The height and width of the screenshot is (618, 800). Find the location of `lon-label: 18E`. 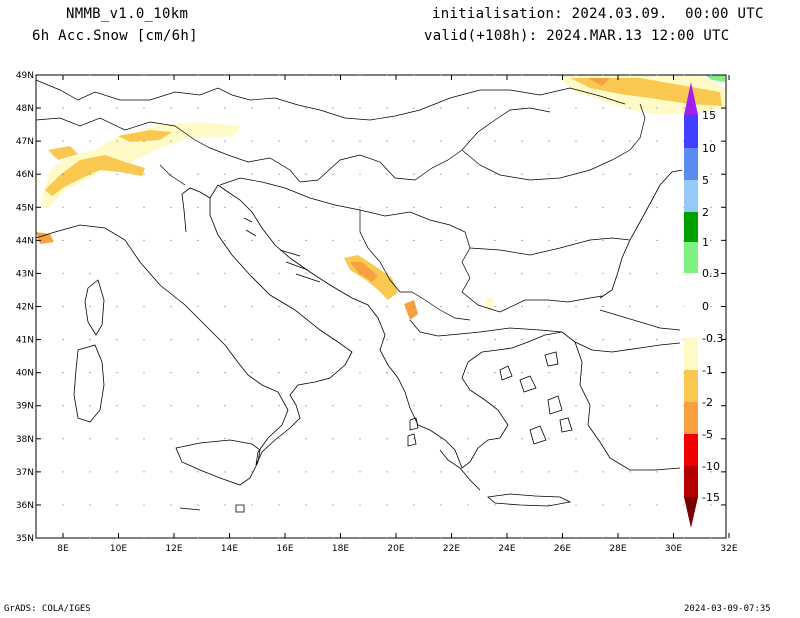

lon-label: 18E is located at coordinates (340, 549).